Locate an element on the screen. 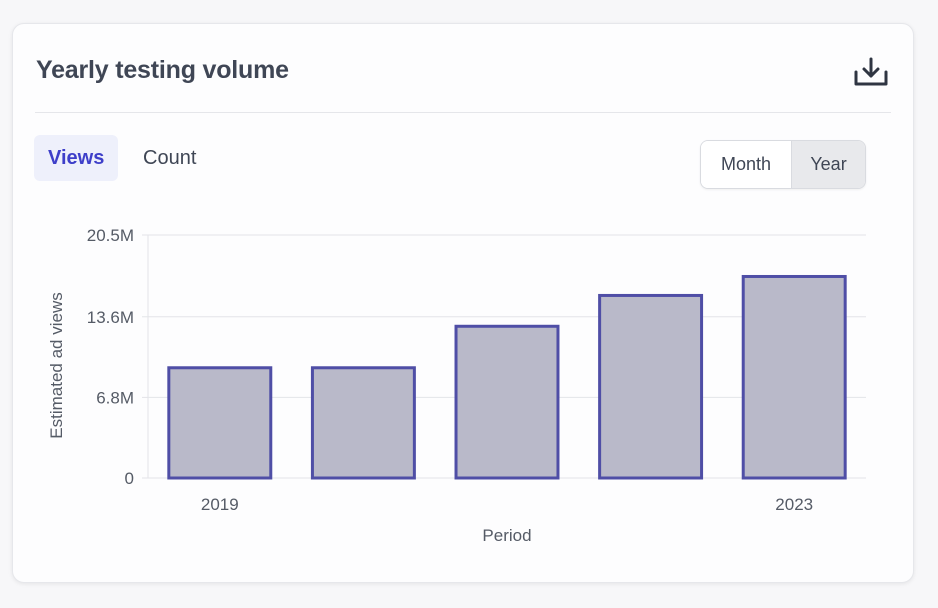 Image resolution: width=938 pixels, height=608 pixels. y-tick-label: 20.5M is located at coordinates (110, 235).